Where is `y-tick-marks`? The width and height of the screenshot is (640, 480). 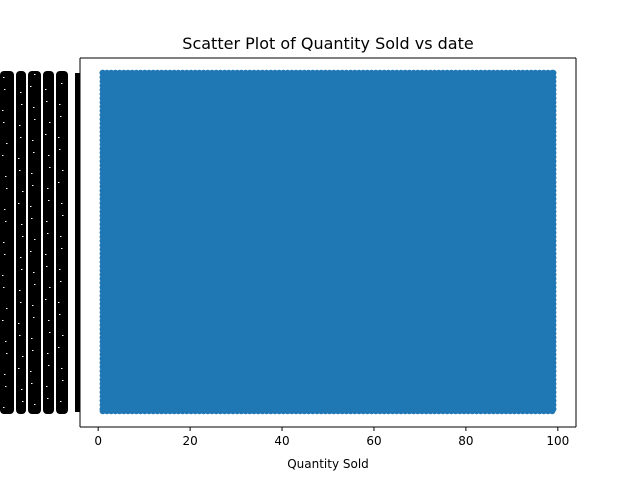
y-tick-marks is located at coordinates (77, 242).